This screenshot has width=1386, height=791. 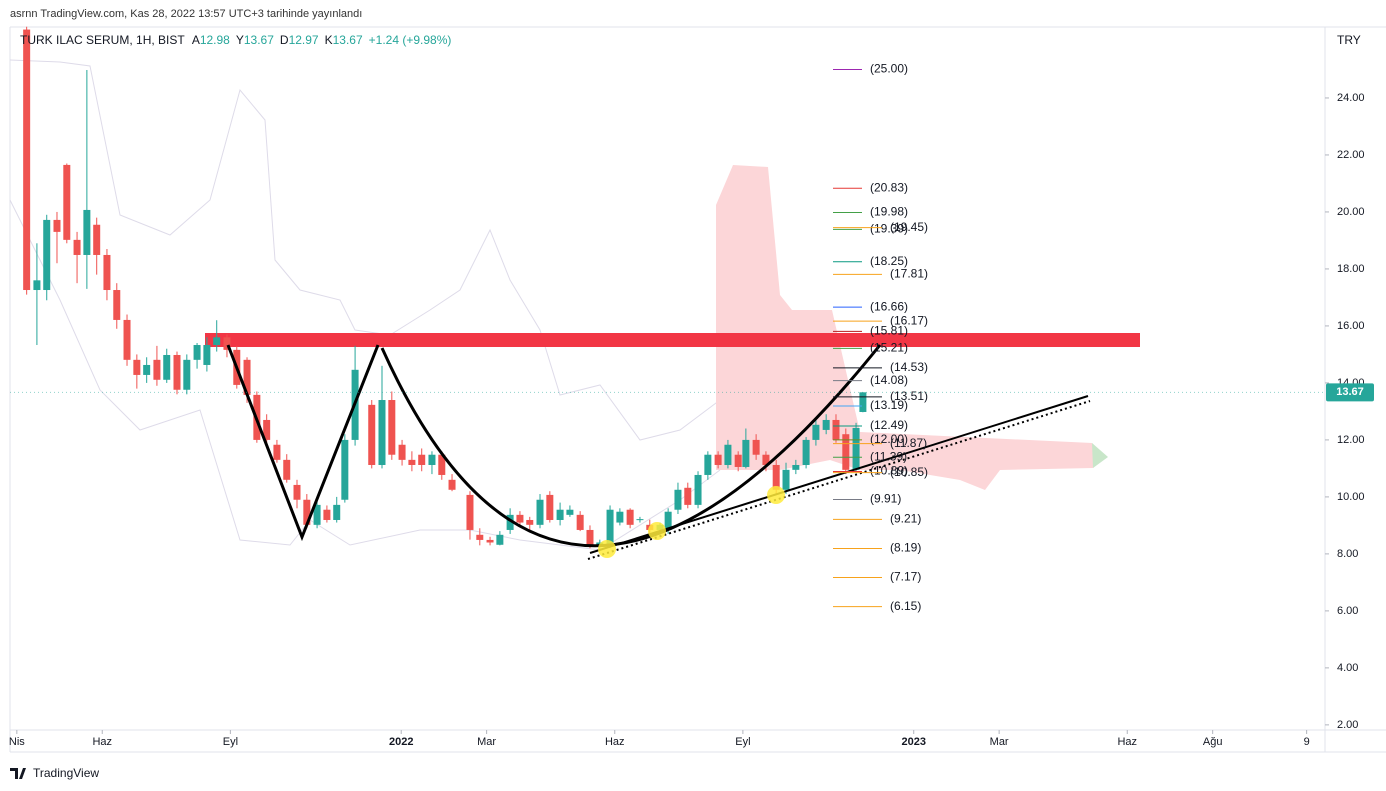 I want to click on level-label: (8.19), so click(x=905, y=548).